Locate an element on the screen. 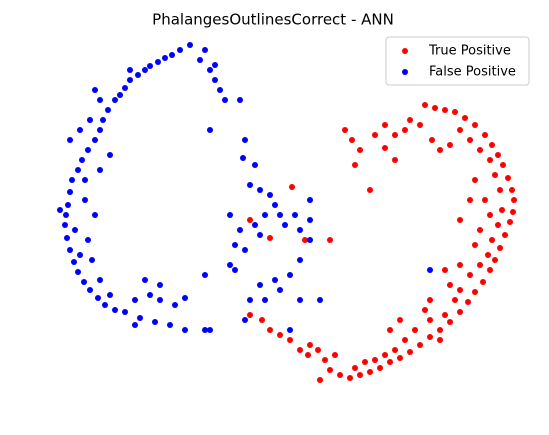 The width and height of the screenshot is (549, 435). legend-label: False Positive is located at coordinates (472, 72).